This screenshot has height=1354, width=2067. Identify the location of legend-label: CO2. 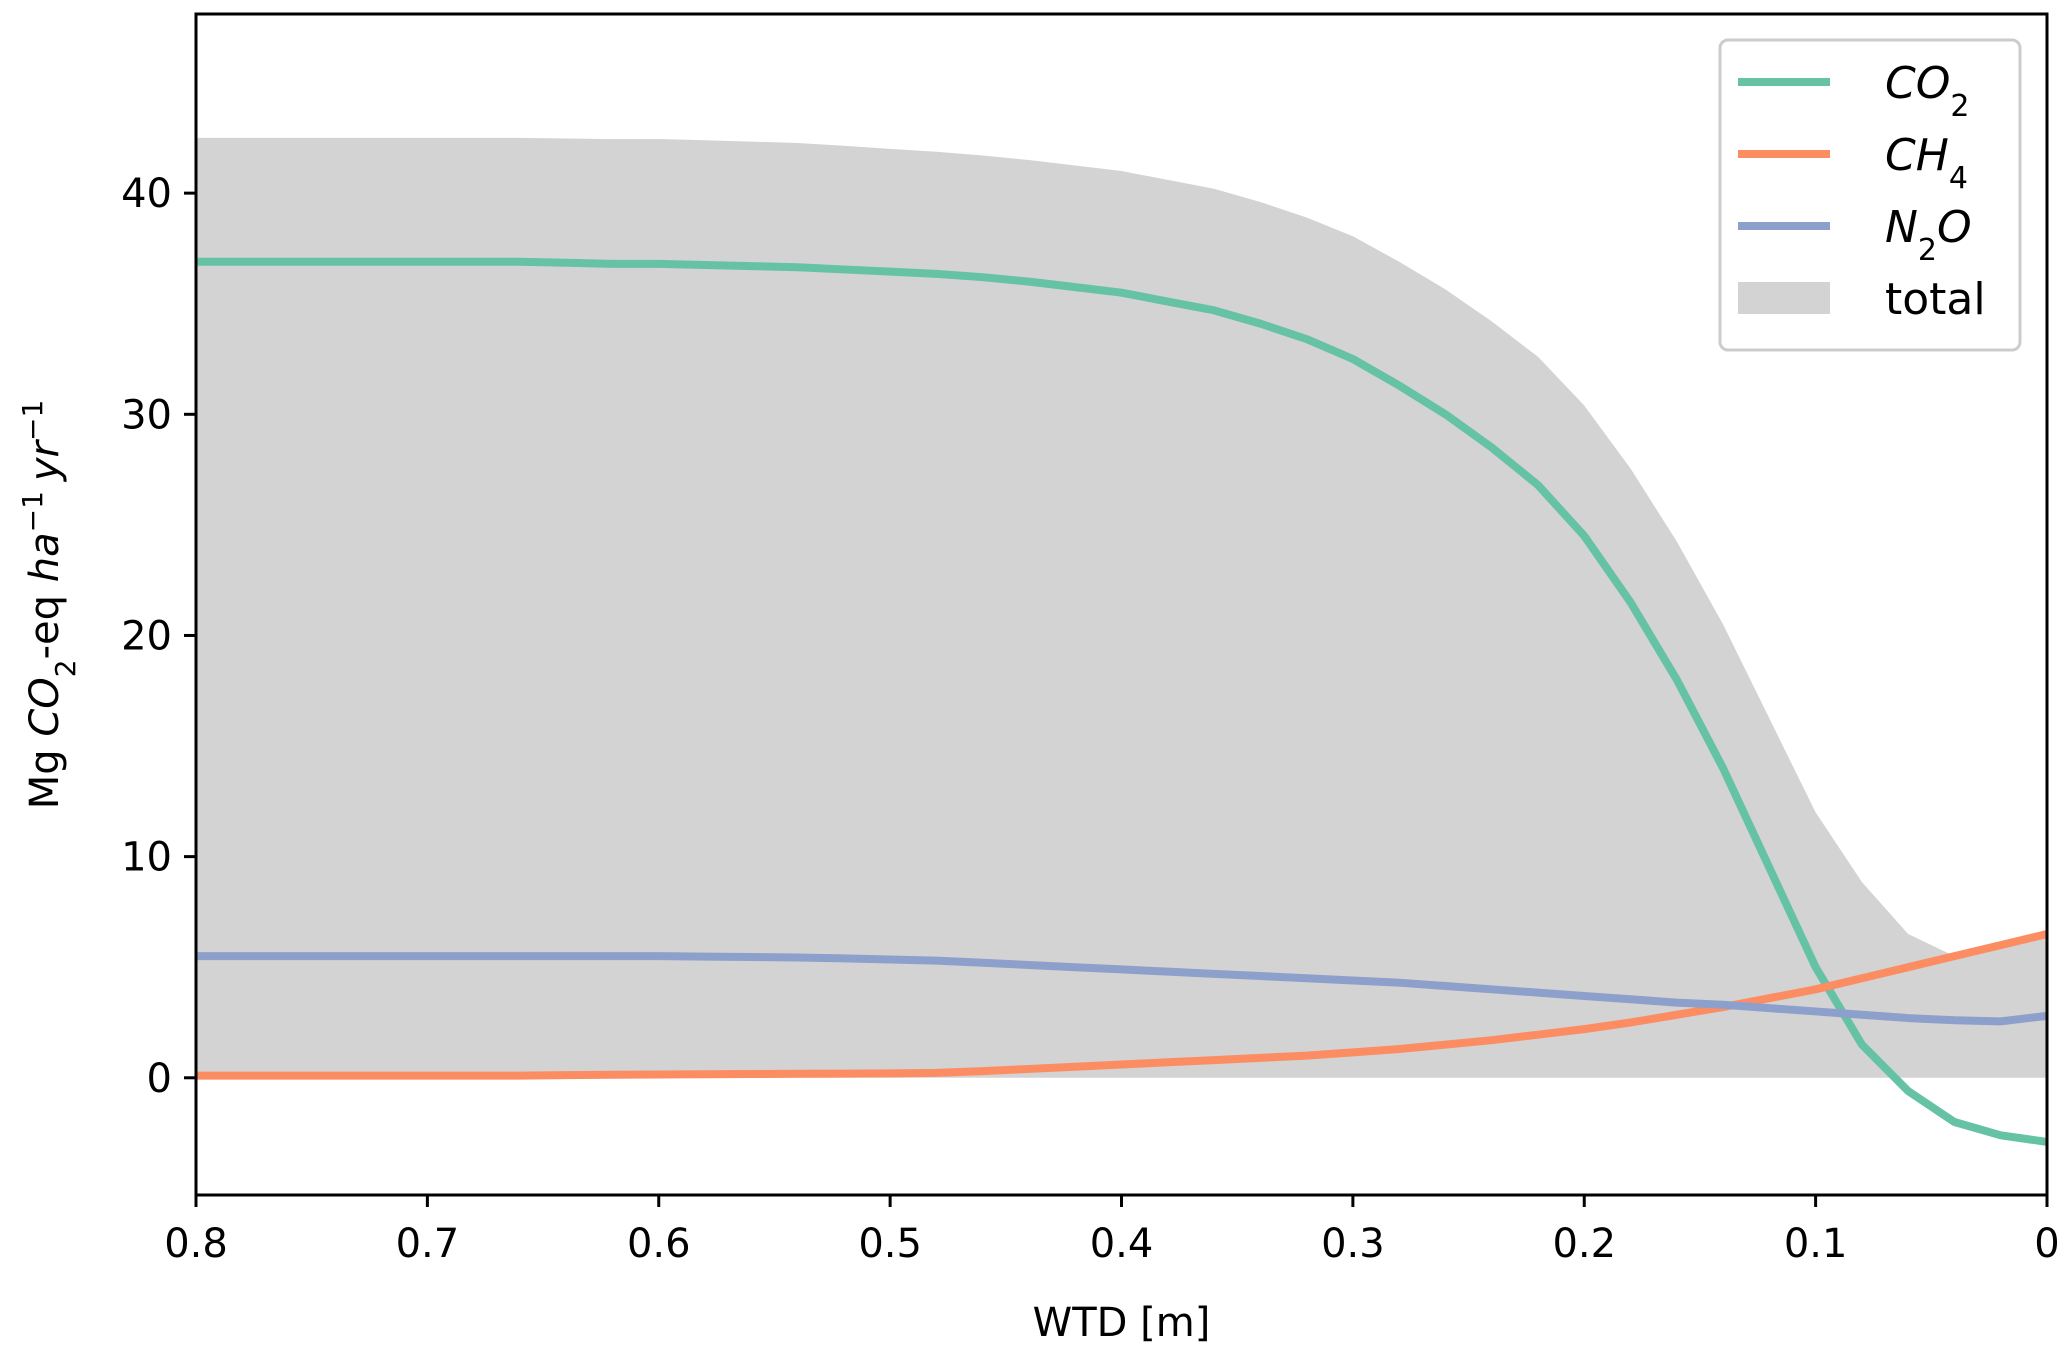
(1927, 91).